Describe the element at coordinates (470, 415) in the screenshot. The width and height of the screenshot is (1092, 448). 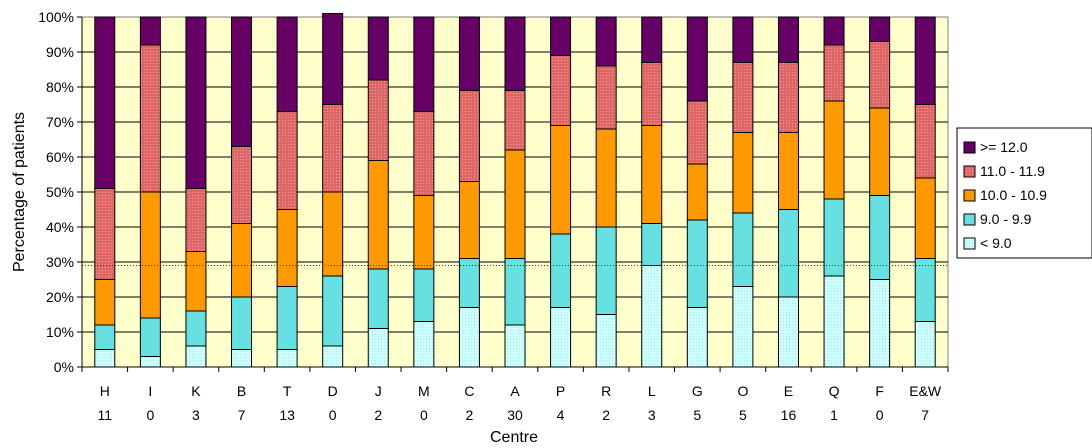
I see `x-tick-sublabel: 2` at that location.